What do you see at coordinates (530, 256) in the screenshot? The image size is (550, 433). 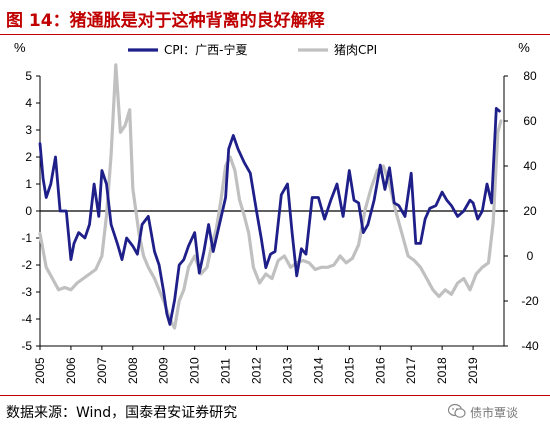 I see `right-tick-label: 0` at bounding box center [530, 256].